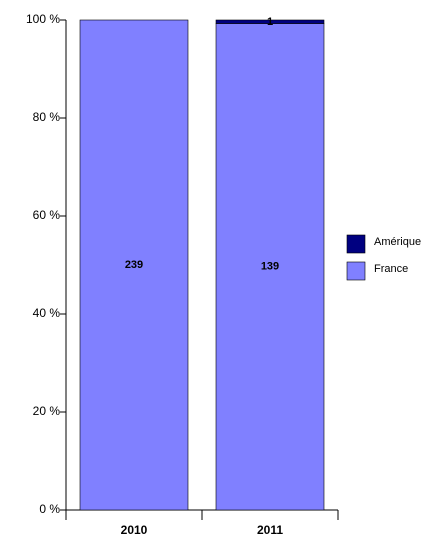 The image size is (435, 539). I want to click on y-tick-label: 80 %, so click(47, 117).